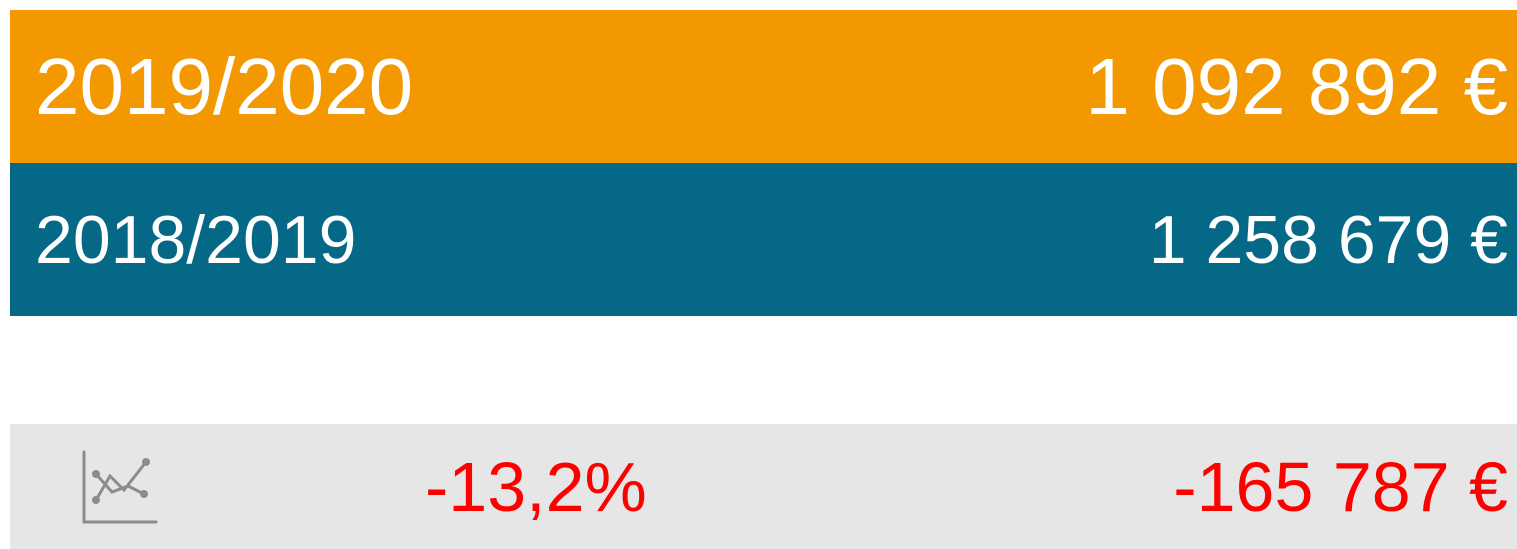 This screenshot has height=549, width=1517. Describe the element at coordinates (120, 487) in the screenshot. I see `trend-icon` at that location.